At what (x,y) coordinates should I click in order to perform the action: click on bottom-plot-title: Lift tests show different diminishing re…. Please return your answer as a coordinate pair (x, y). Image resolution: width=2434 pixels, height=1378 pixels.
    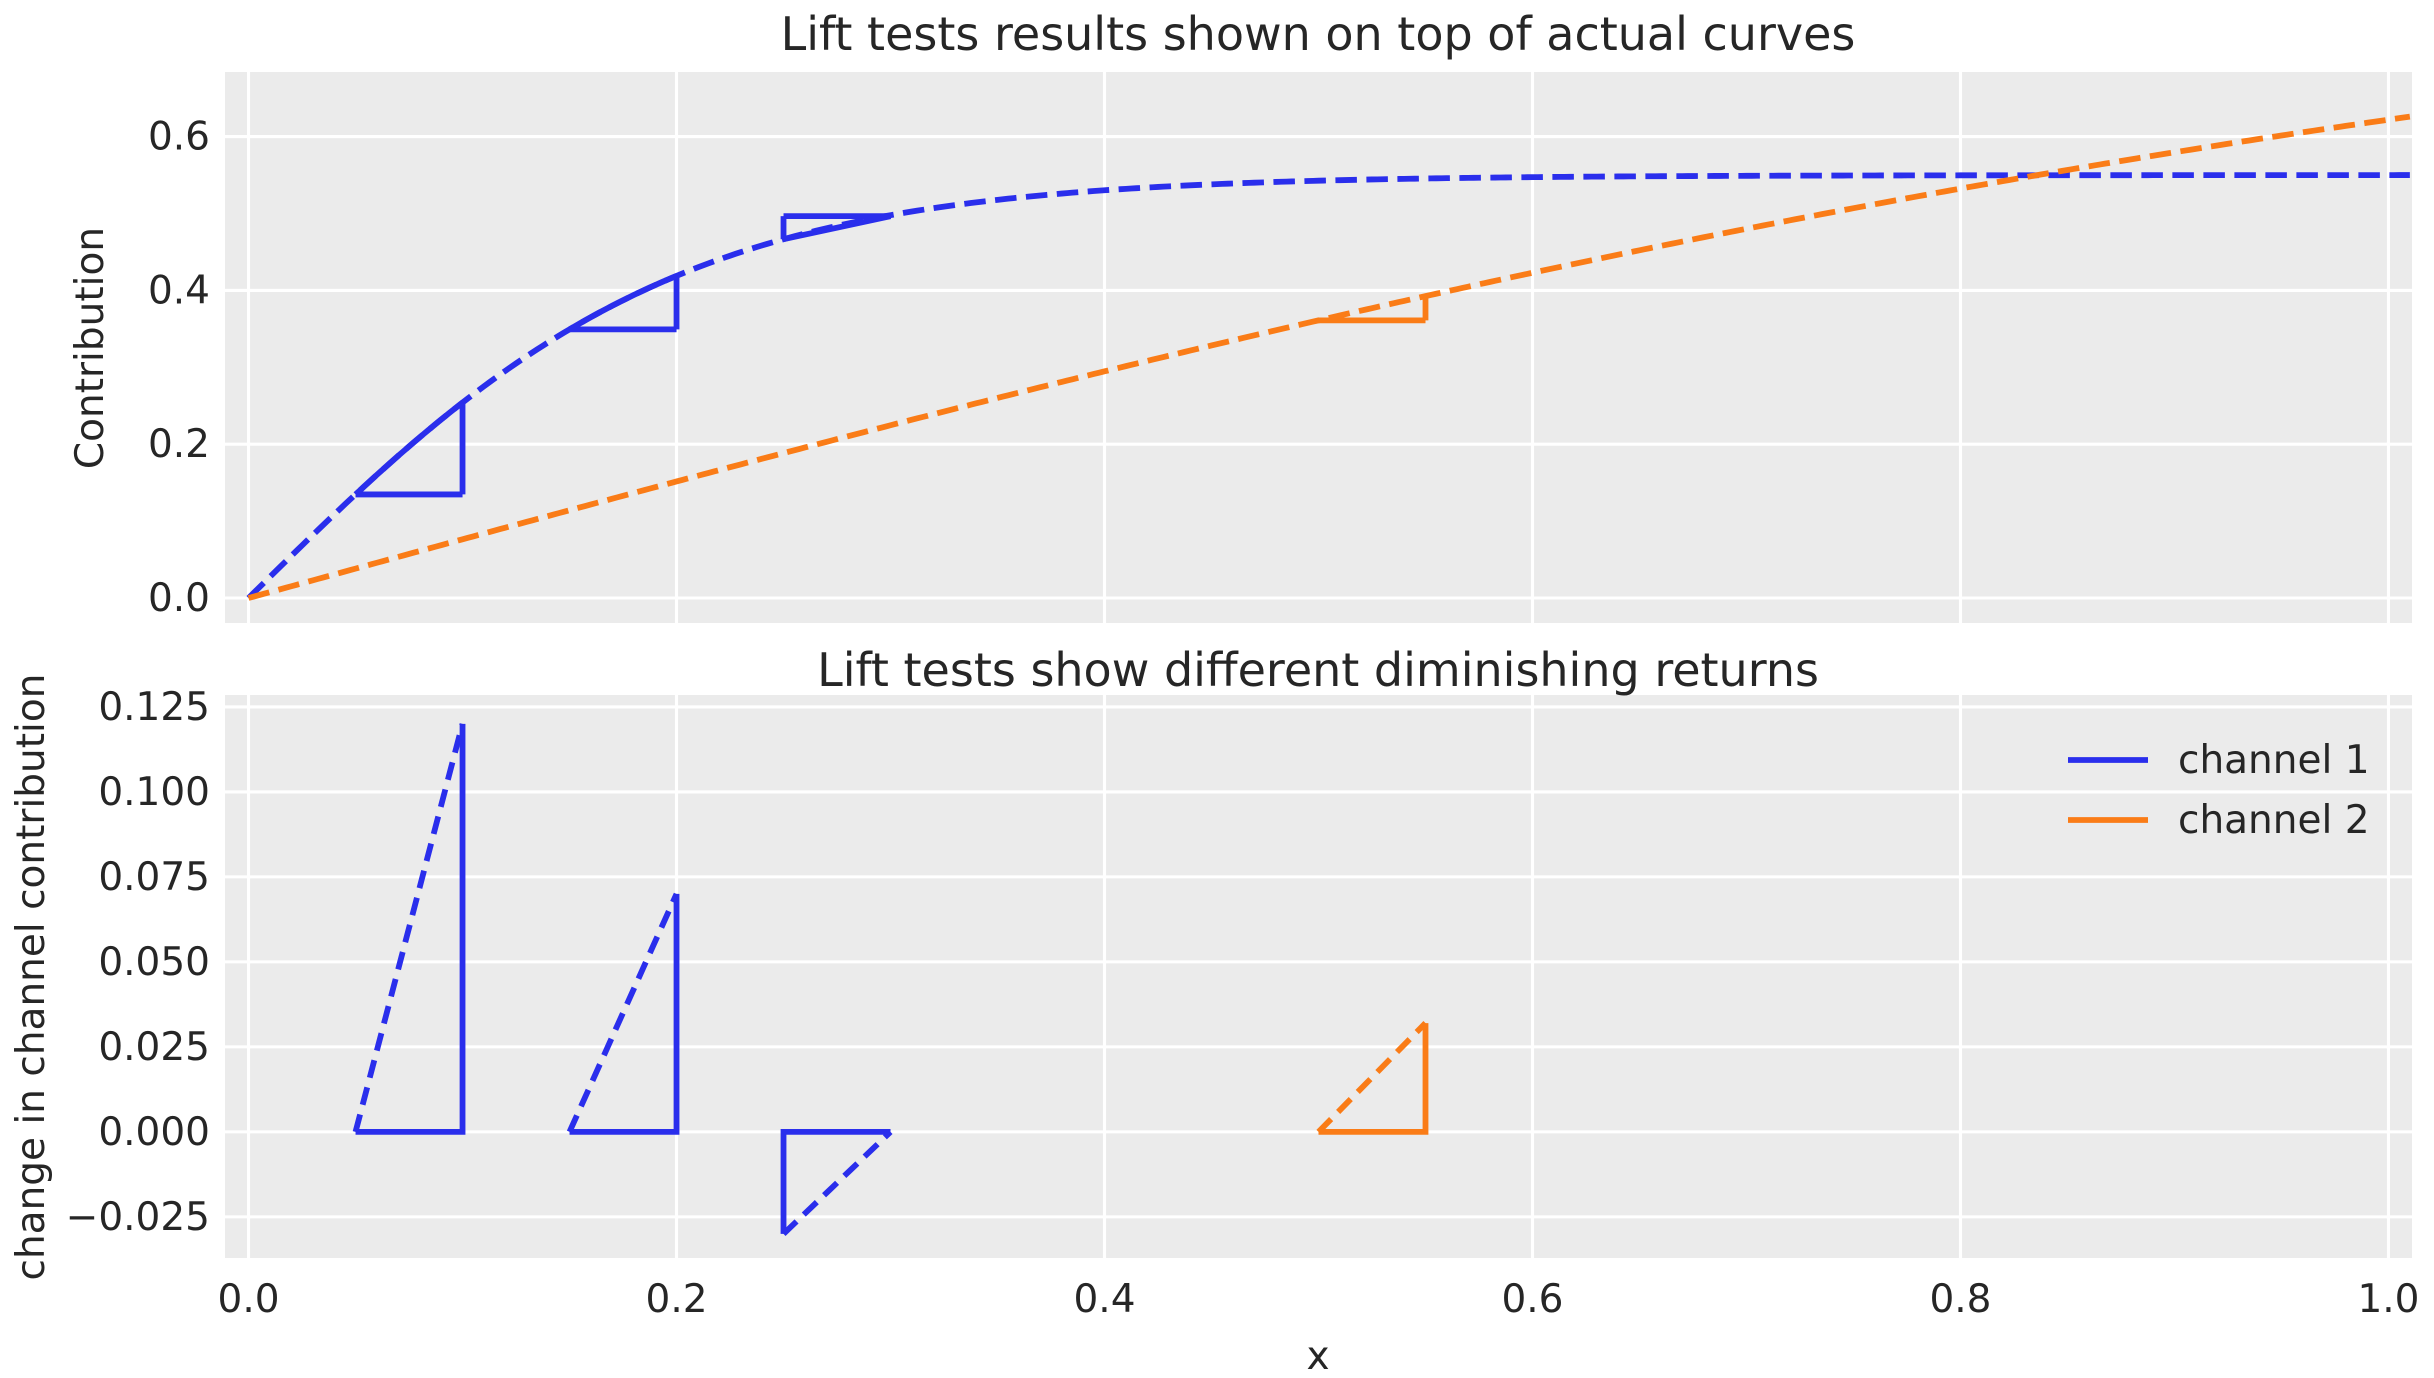
    Looking at the image, I should click on (1318, 670).